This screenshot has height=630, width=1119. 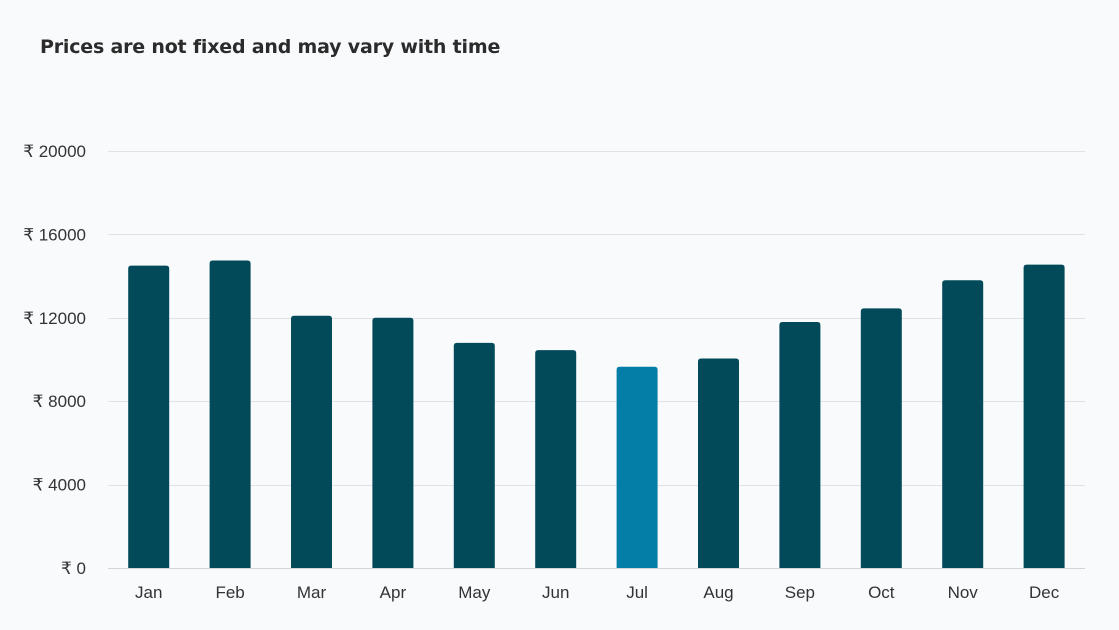 What do you see at coordinates (73, 568) in the screenshot?
I see `y-tick-label: ₹ 0` at bounding box center [73, 568].